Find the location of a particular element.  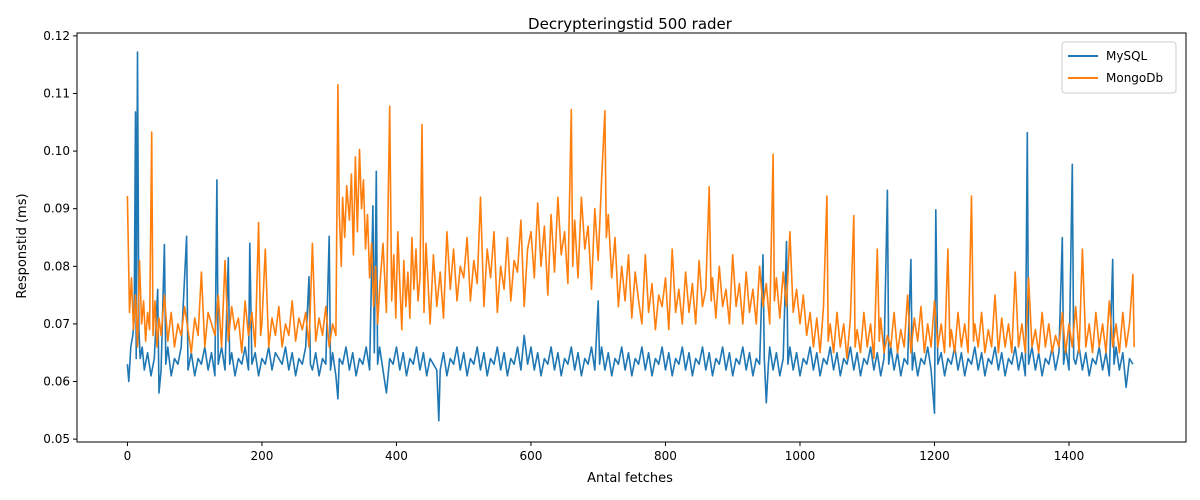

y-tick-label: 0.05 is located at coordinates (56, 439).